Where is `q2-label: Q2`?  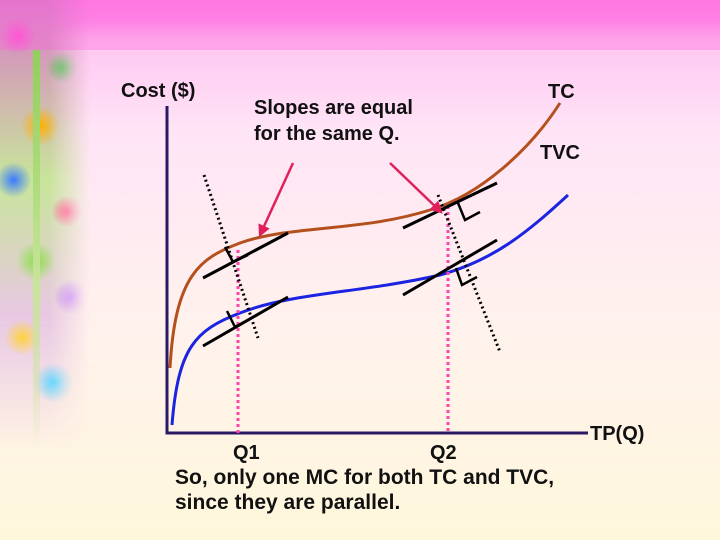 q2-label: Q2 is located at coordinates (443, 453).